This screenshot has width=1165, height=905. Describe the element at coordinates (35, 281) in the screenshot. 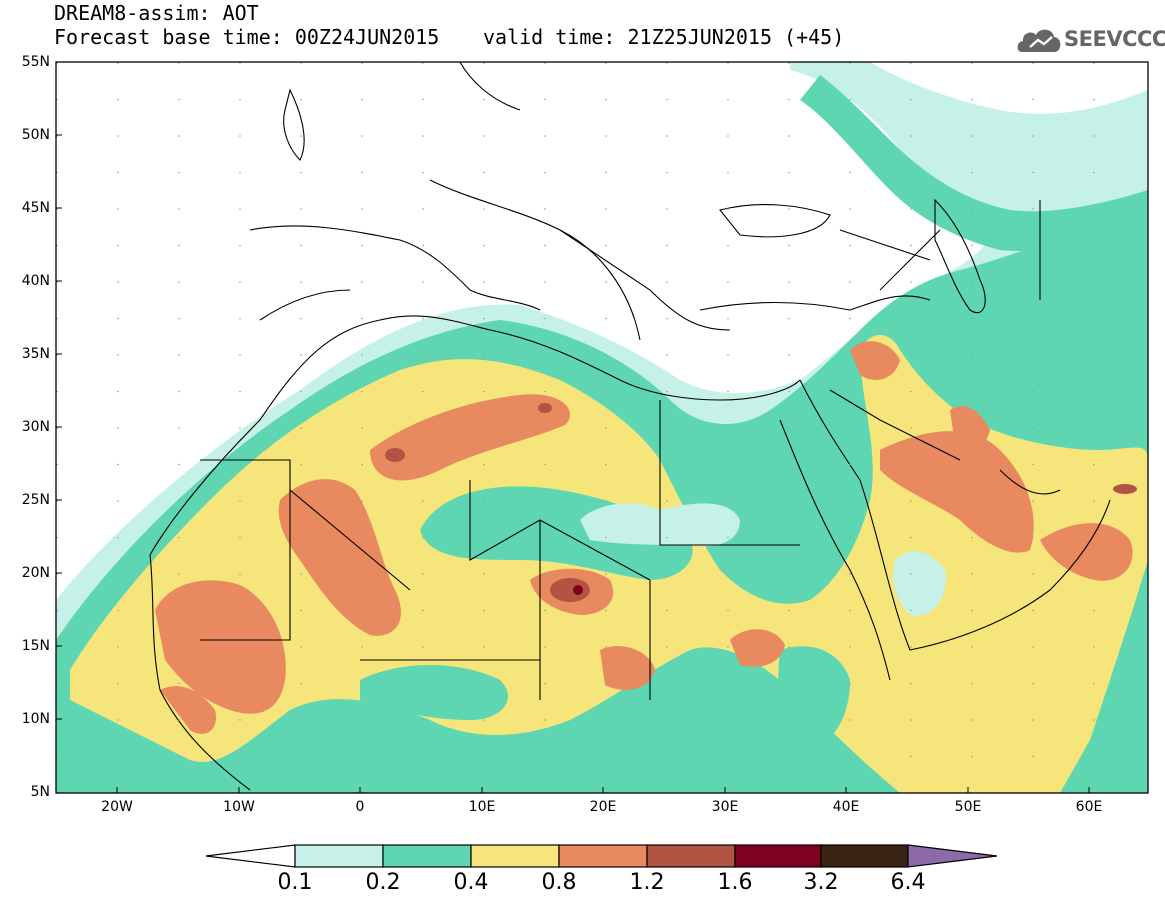

I see `lat-label: 40N` at that location.